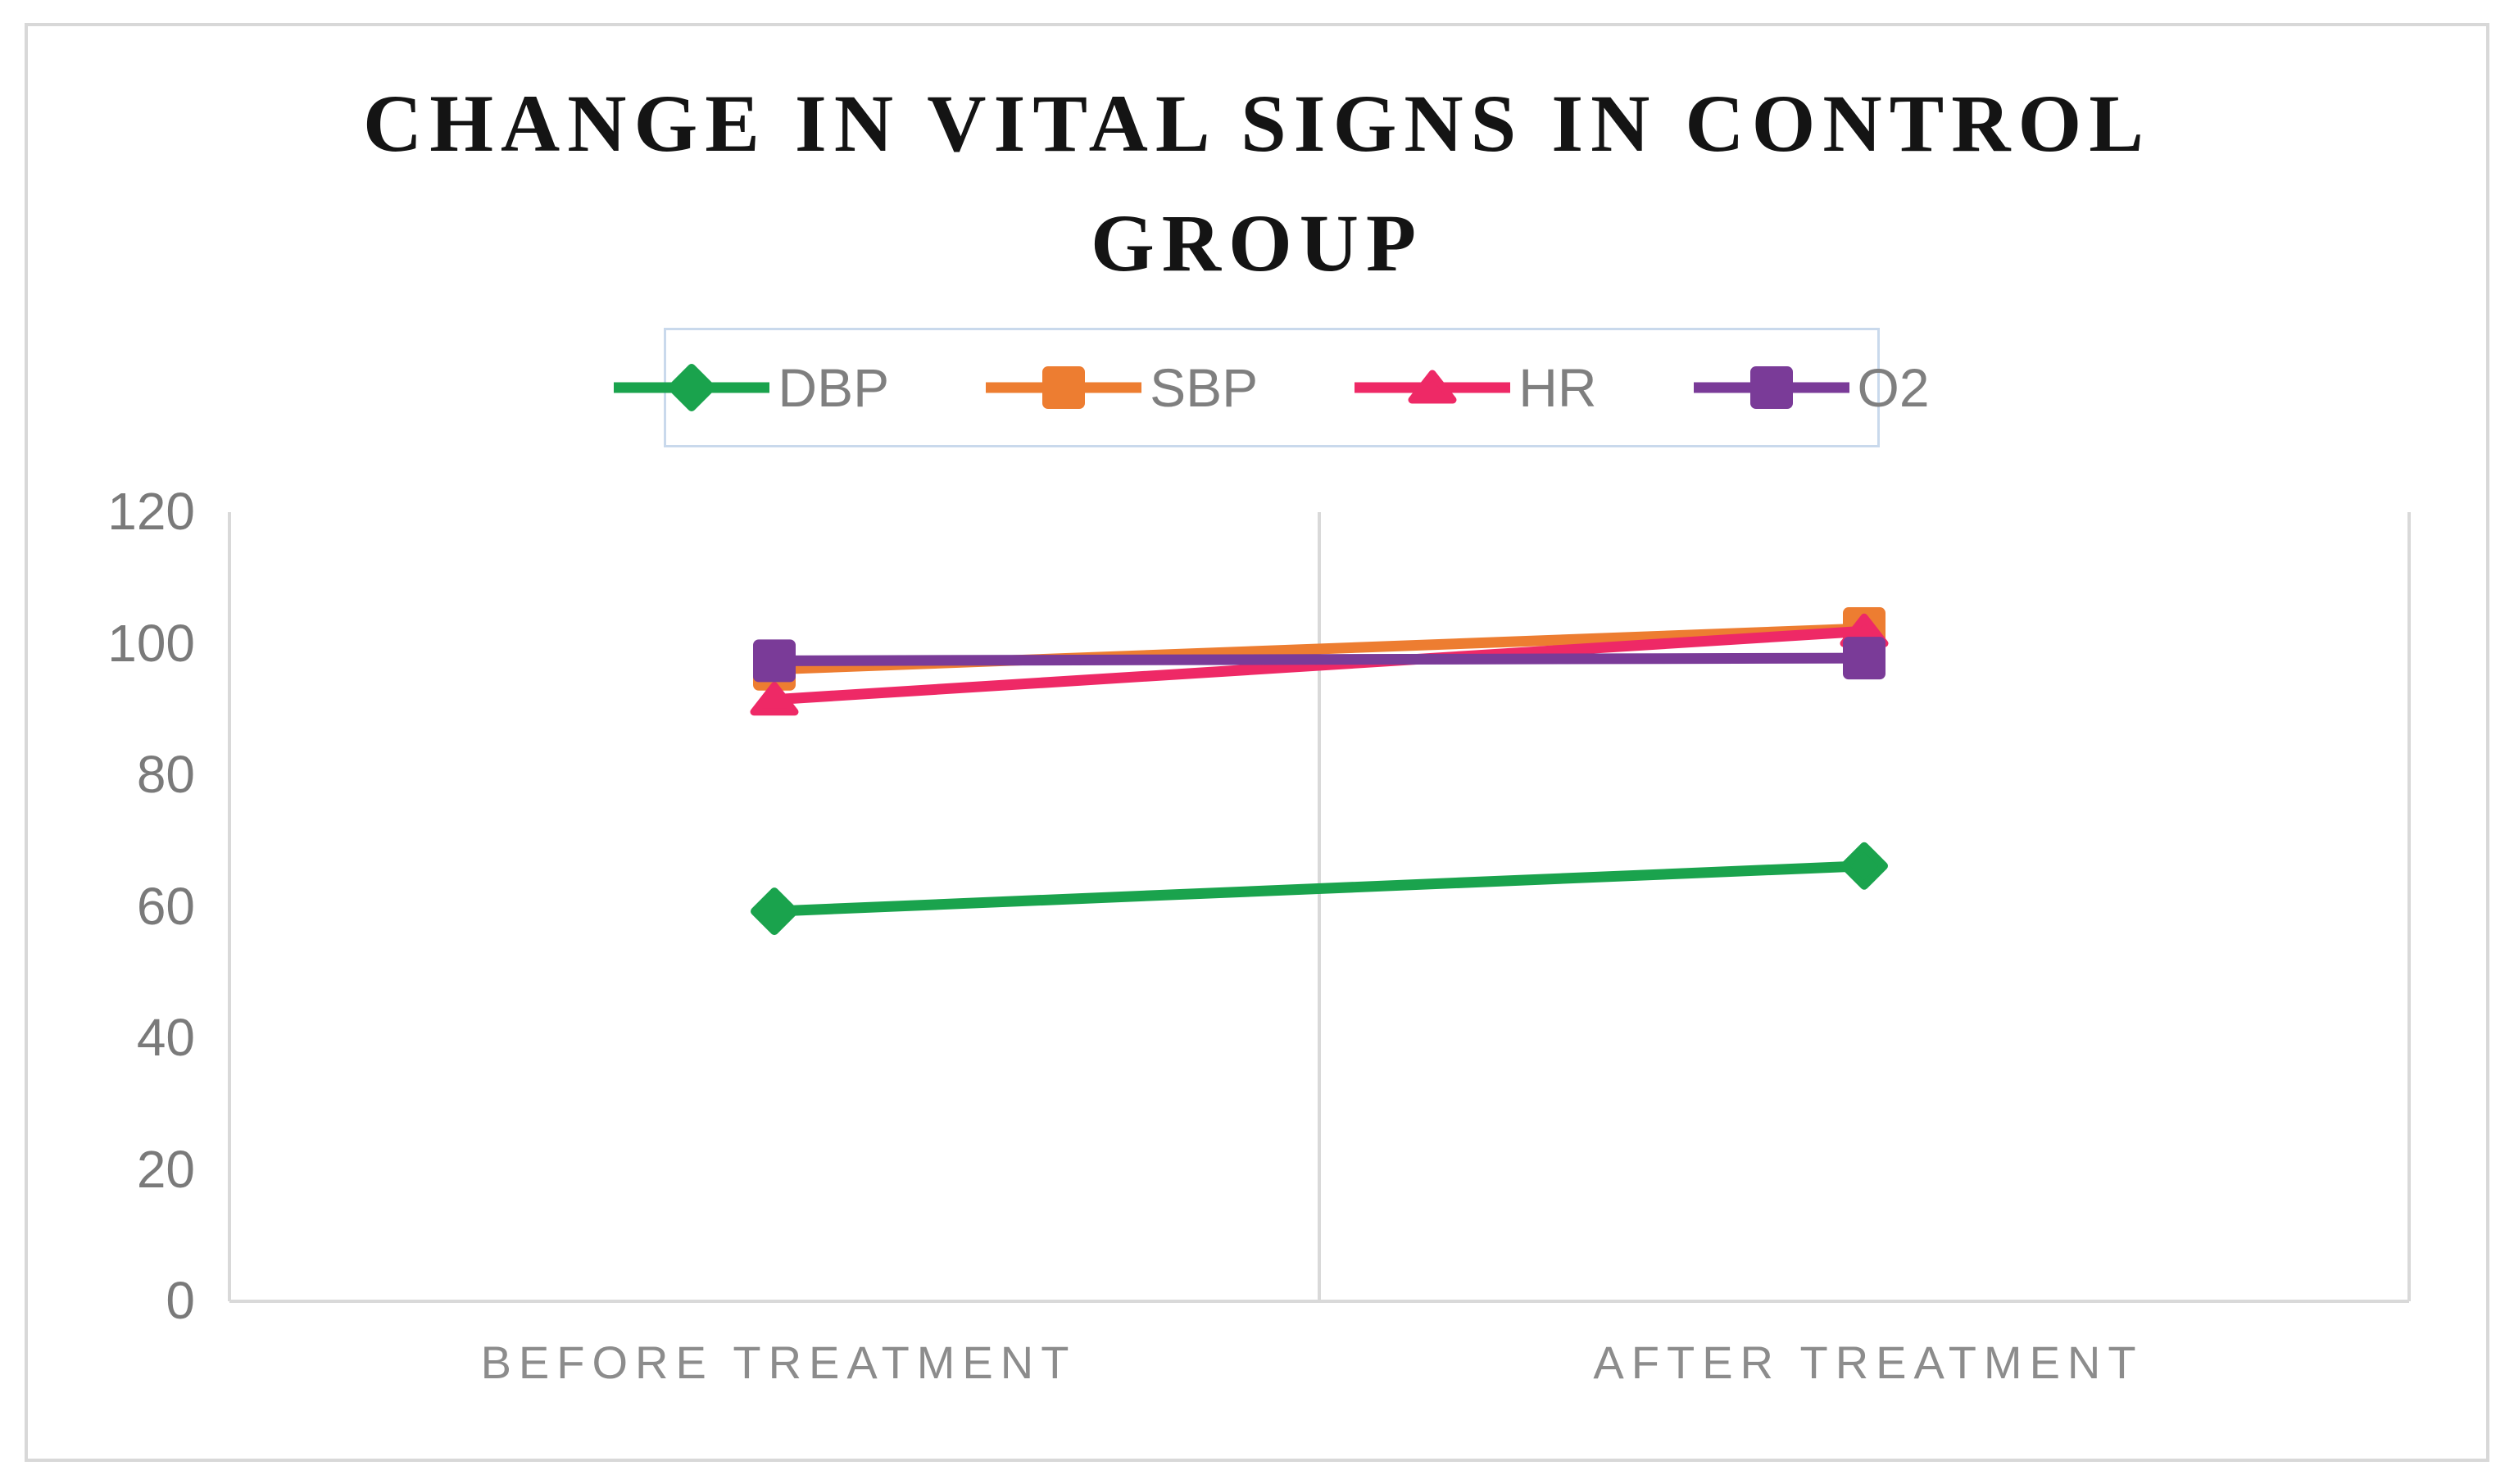 Image resolution: width=2514 pixels, height=1484 pixels. I want to click on legend-marker-shape-SBP, so click(1064, 387).